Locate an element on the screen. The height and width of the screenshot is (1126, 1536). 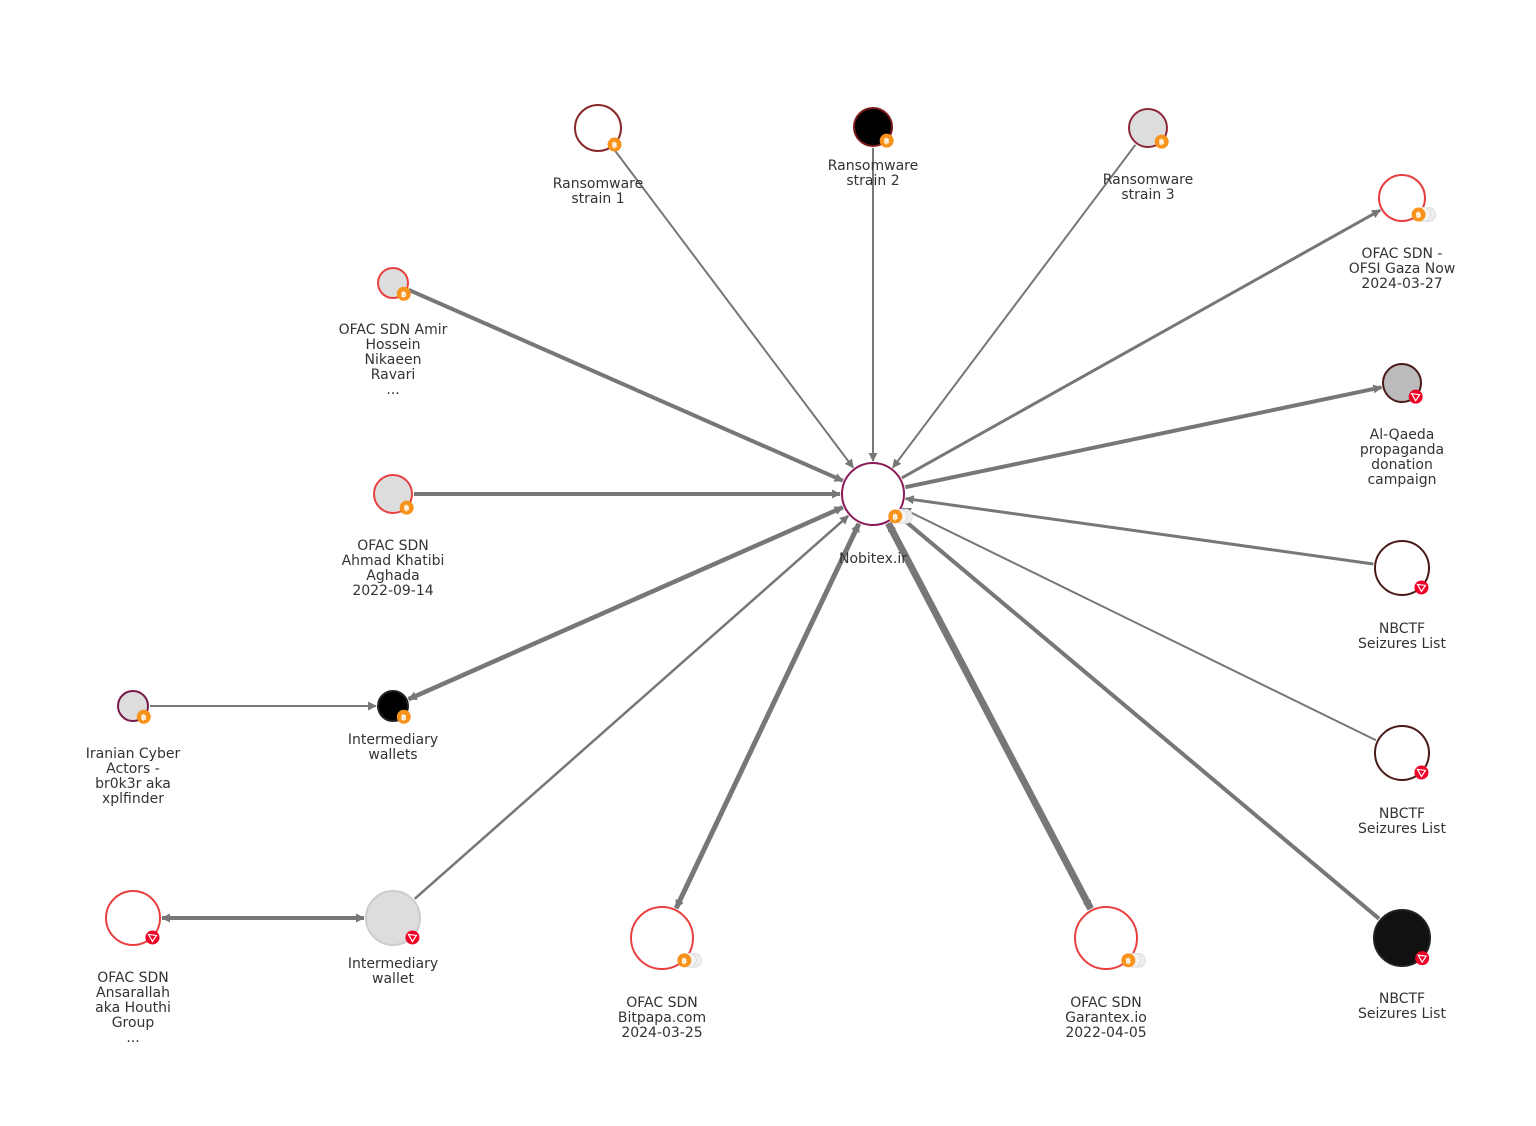
label-line: donation is located at coordinates (1402, 465).